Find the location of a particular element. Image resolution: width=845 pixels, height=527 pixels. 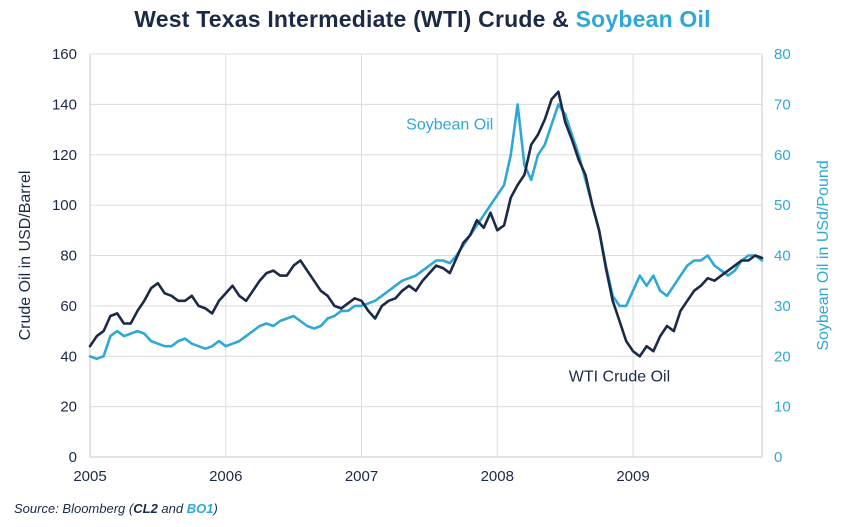

source-code-cl2: CL2 is located at coordinates (145, 508).